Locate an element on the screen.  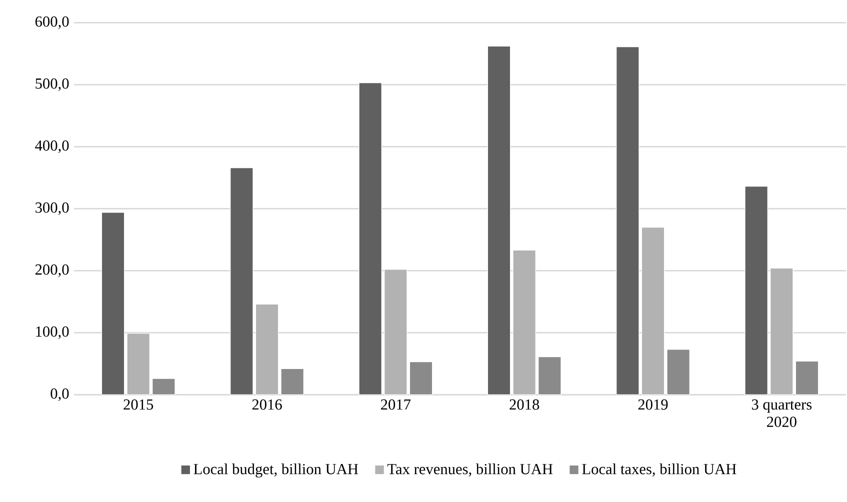
y-tick-label: 0,0 is located at coordinates (59, 394).